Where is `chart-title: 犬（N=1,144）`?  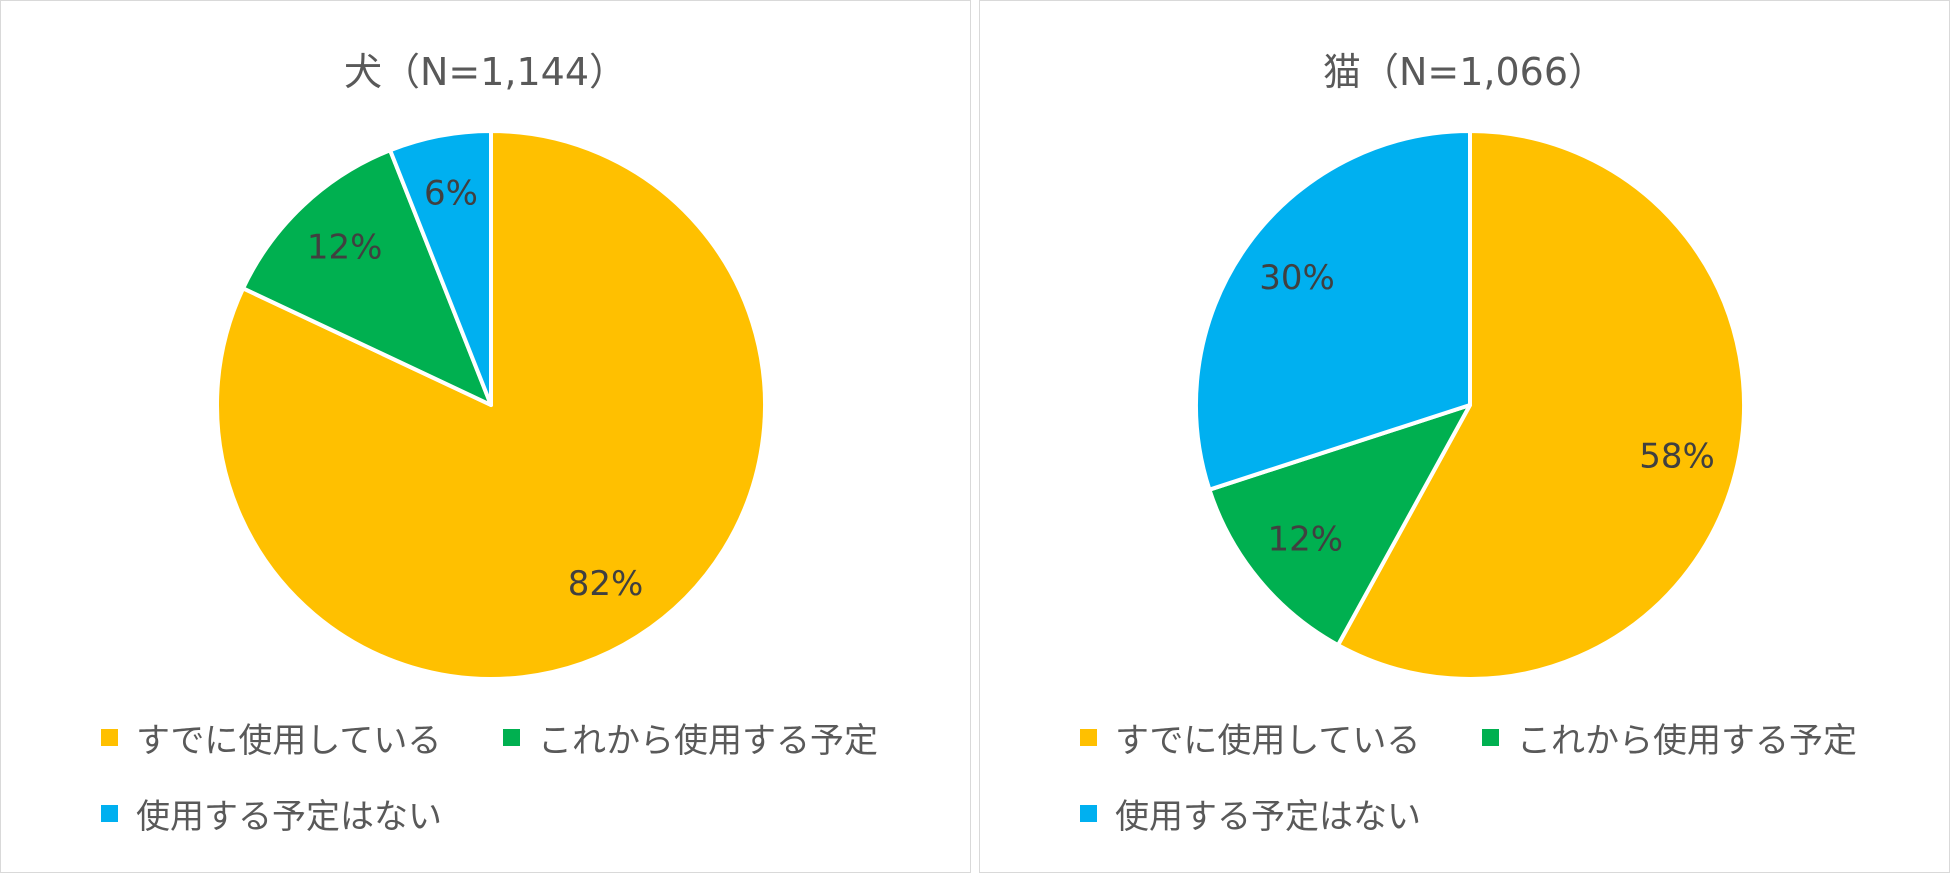
chart-title: 犬（N=1,144） is located at coordinates (485, 72).